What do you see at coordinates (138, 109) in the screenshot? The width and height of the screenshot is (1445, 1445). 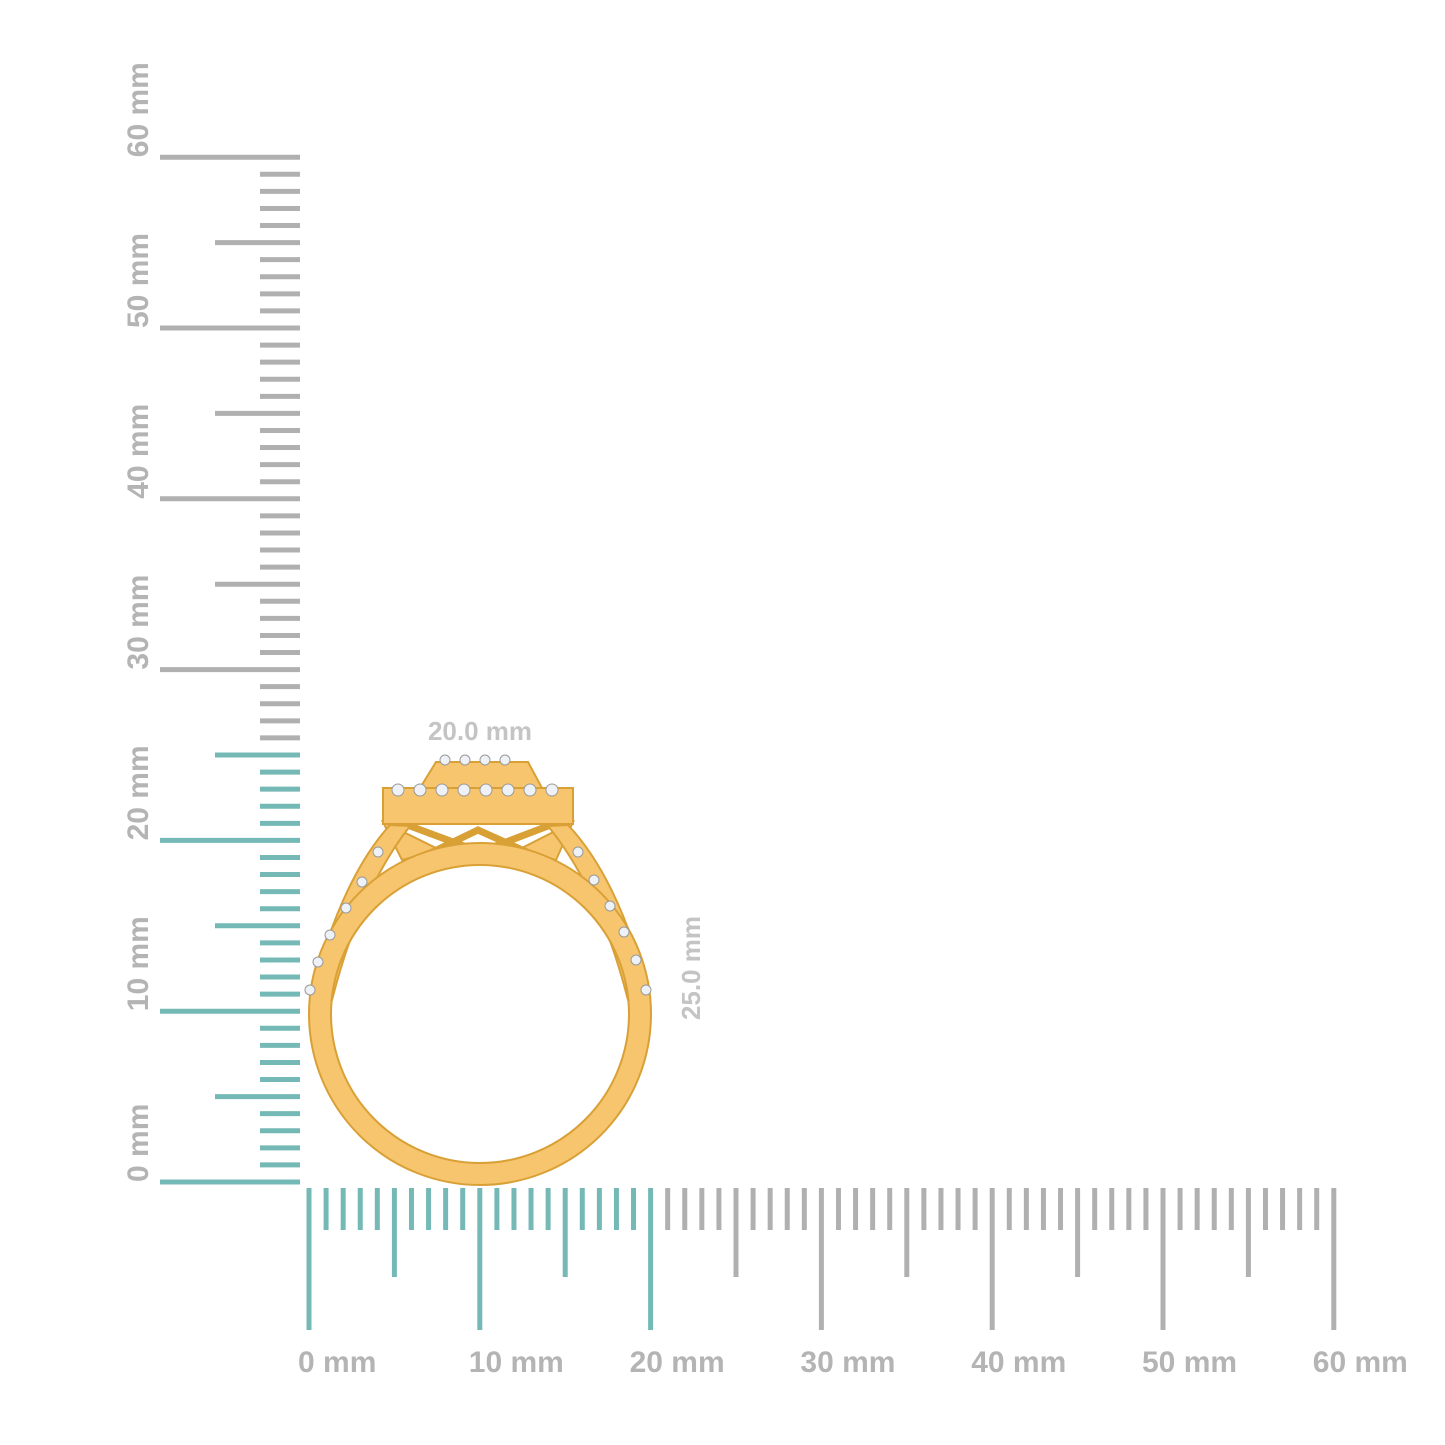 I see `vertical-tick-label: 60 mm` at bounding box center [138, 109].